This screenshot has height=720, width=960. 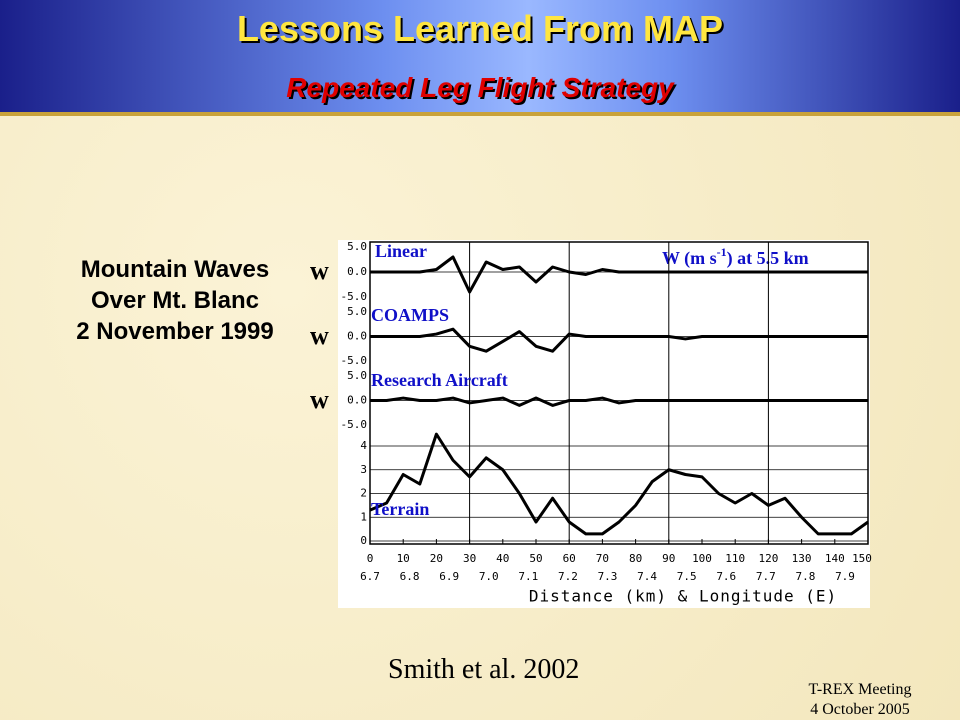 I want to click on lon-label: 6.8, so click(x=410, y=576).